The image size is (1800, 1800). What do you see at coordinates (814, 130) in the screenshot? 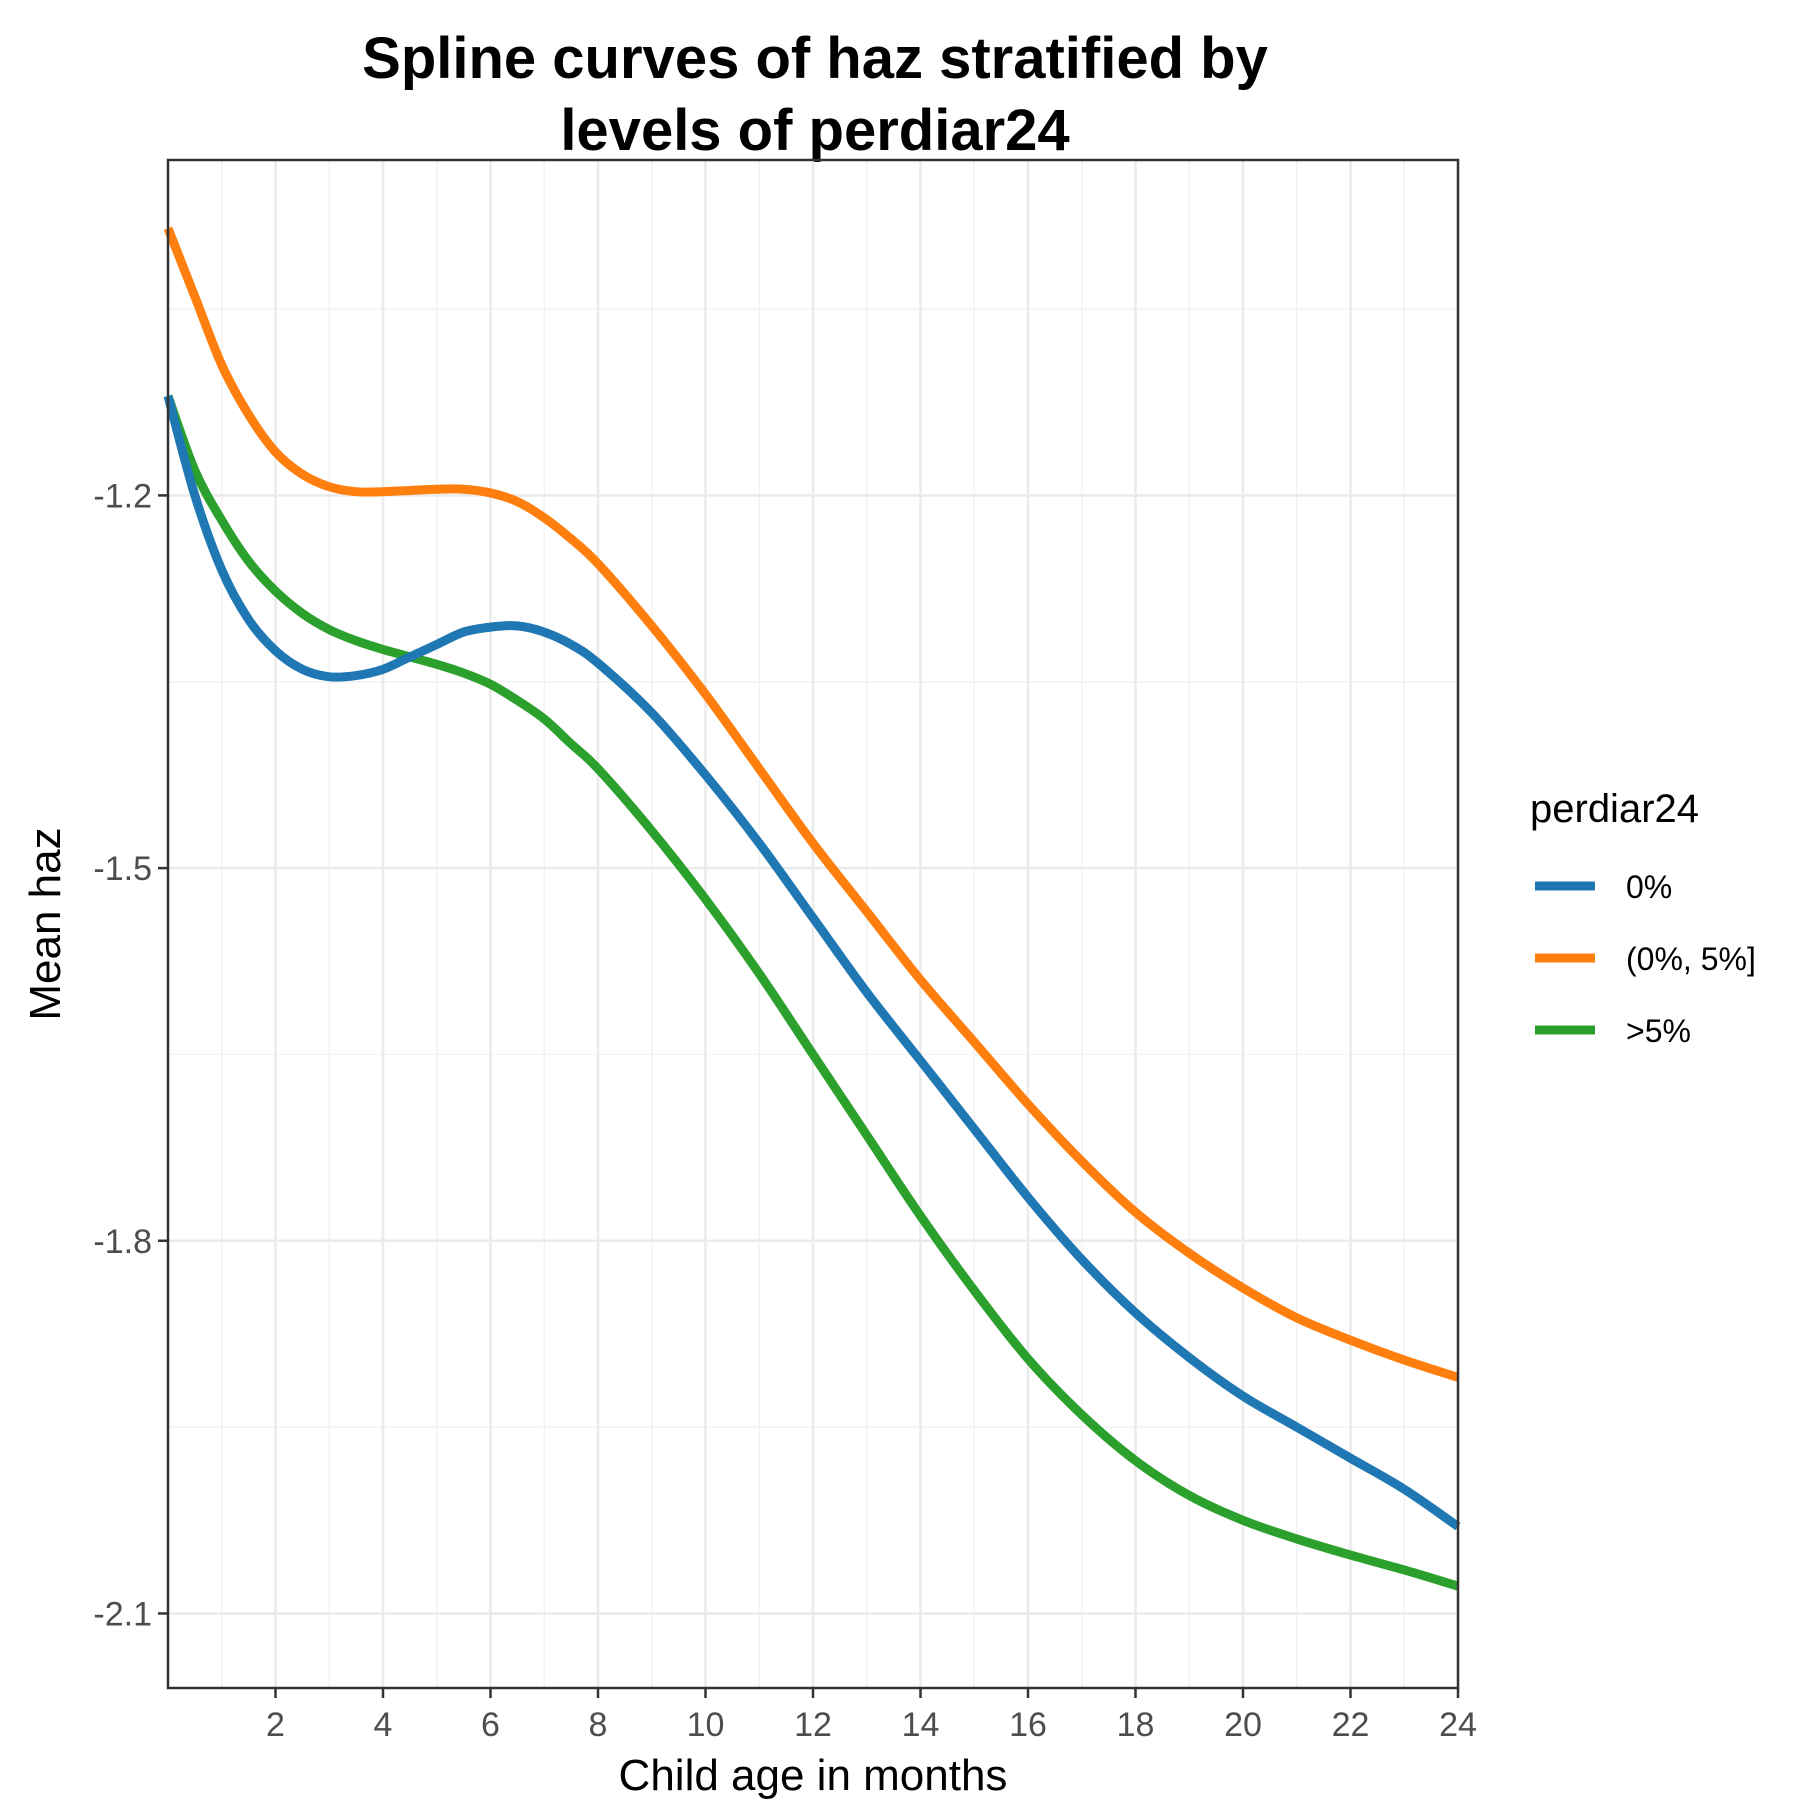
I see `chart-title-line-2: levels of perdiar24` at bounding box center [814, 130].